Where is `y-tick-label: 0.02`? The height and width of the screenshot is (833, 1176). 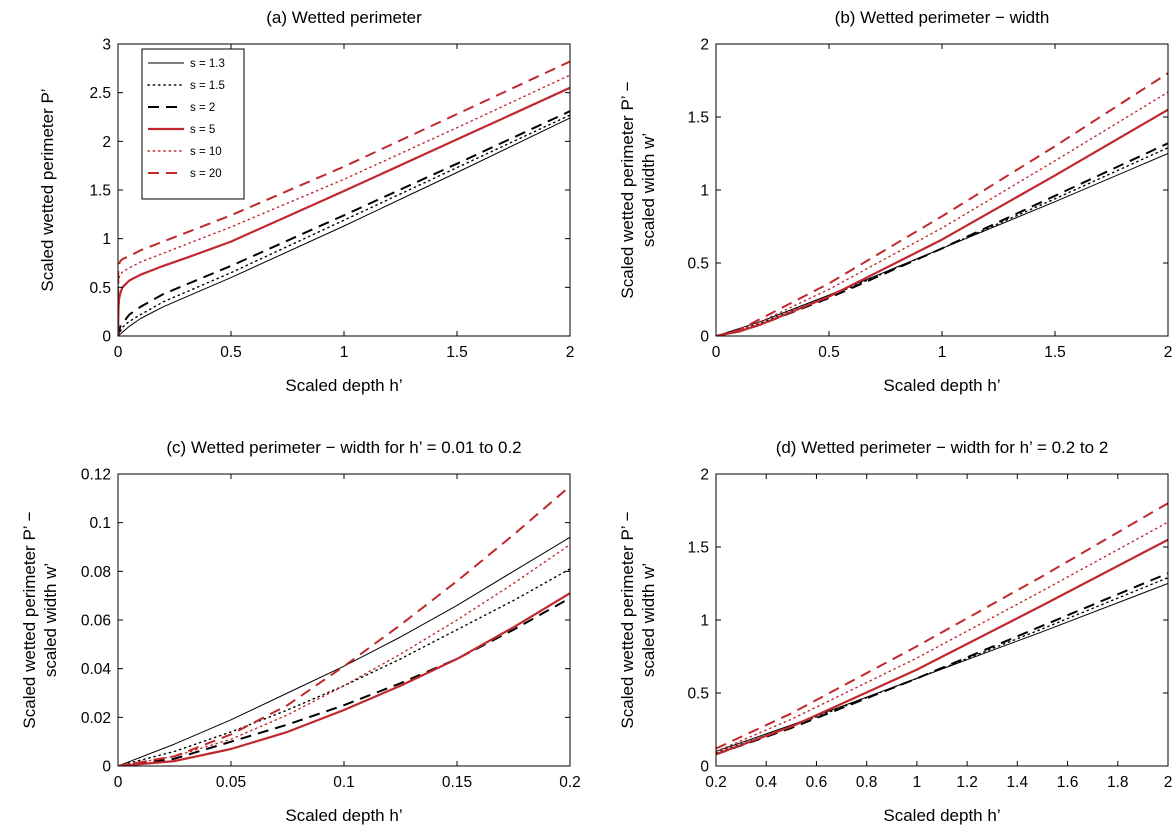 y-tick-label: 0.02 is located at coordinates (96, 718).